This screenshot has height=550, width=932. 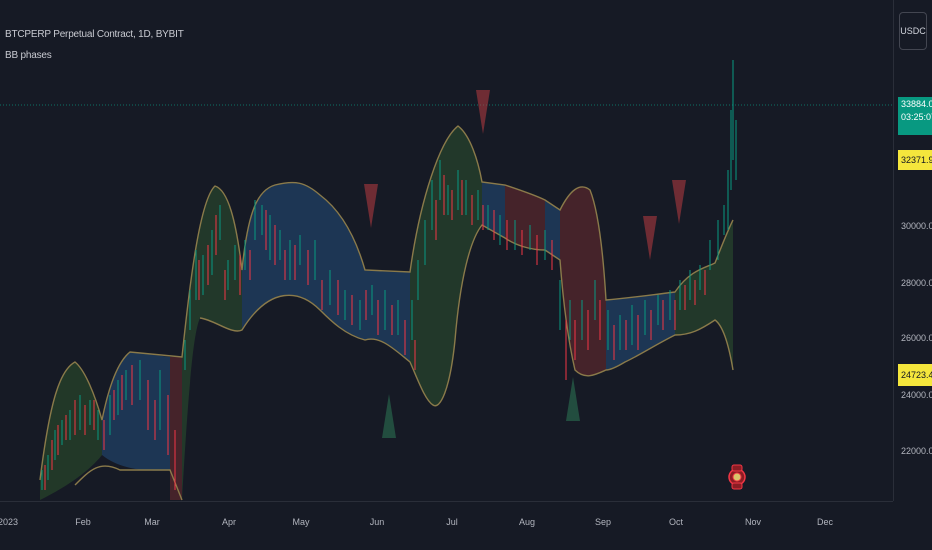 I want to click on last-price-badge: 33884.0 03:25:07, so click(x=915, y=116).